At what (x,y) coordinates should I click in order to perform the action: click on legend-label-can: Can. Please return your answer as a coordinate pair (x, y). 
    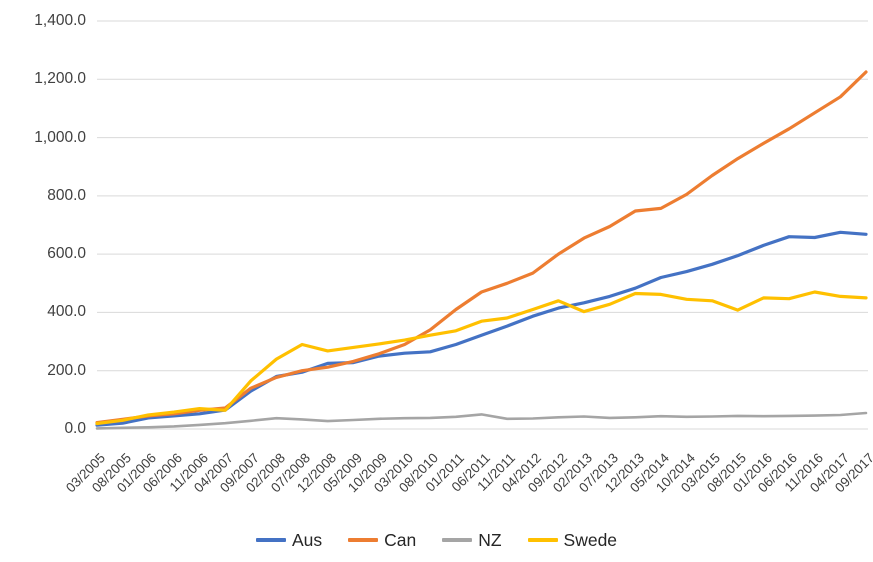
    Looking at the image, I should click on (400, 539).